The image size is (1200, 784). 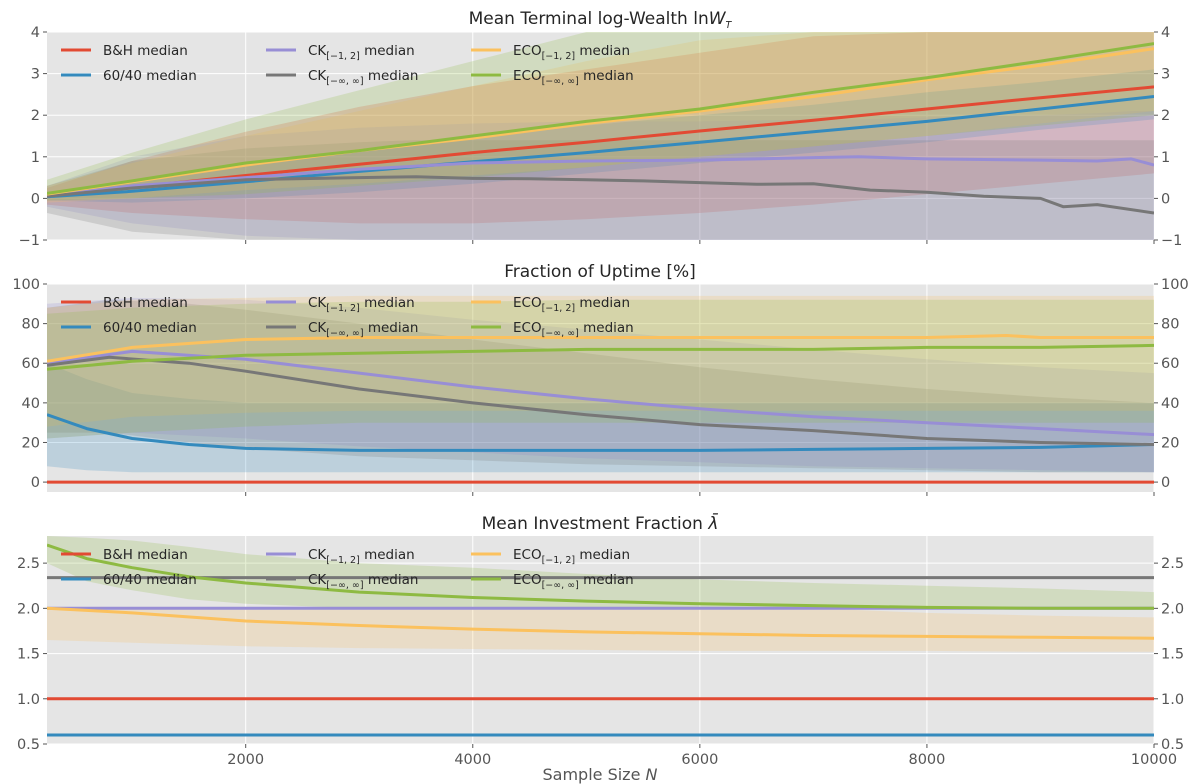 What do you see at coordinates (245, 760) in the screenshot?
I see `x-tick-label: 2000` at bounding box center [245, 760].